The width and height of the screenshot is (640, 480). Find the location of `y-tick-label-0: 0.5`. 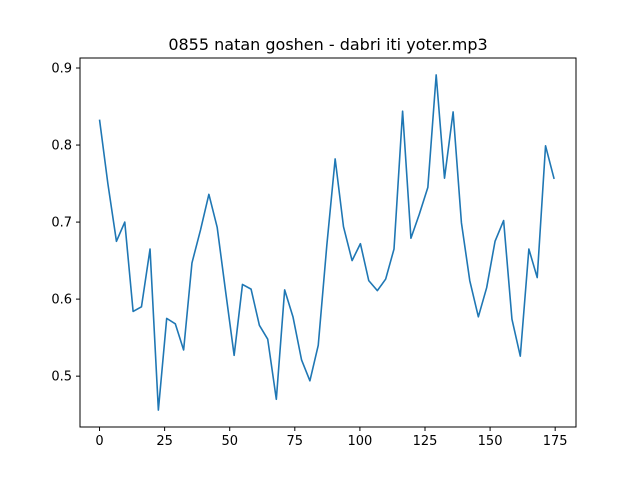

y-tick-label-0: 0.5 is located at coordinates (61, 377).